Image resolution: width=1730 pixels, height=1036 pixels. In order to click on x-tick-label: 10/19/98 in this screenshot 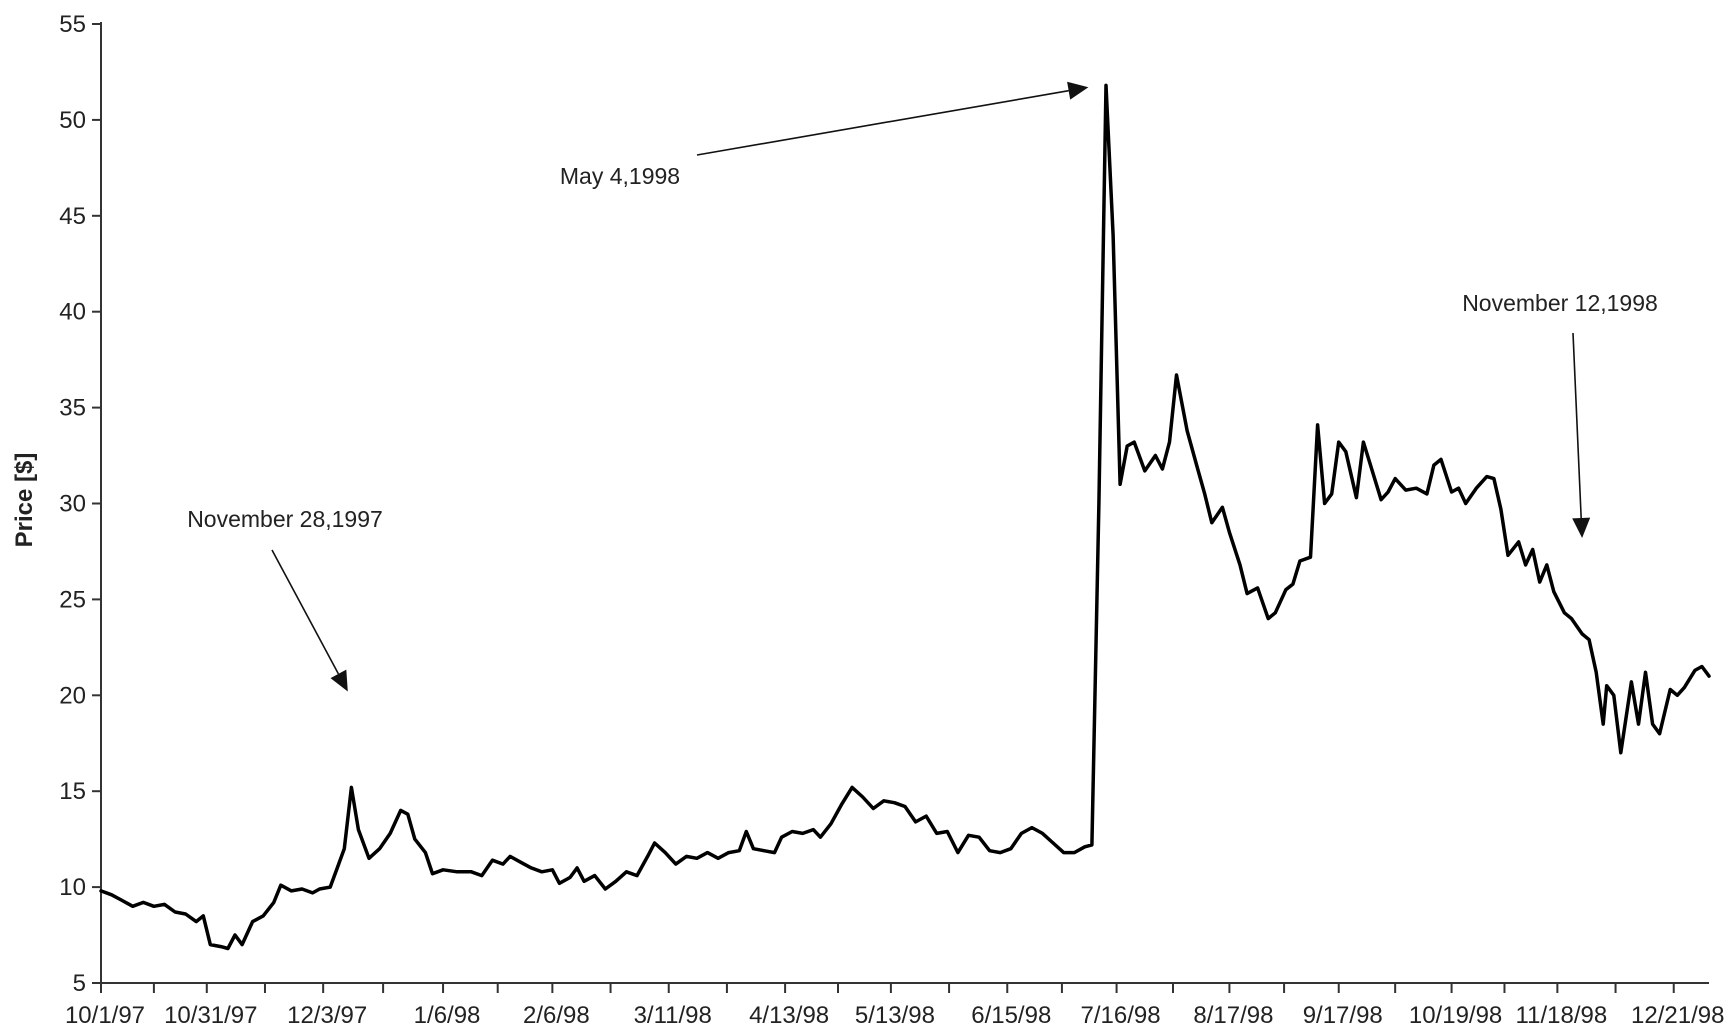, I will do `click(1455, 1015)`.